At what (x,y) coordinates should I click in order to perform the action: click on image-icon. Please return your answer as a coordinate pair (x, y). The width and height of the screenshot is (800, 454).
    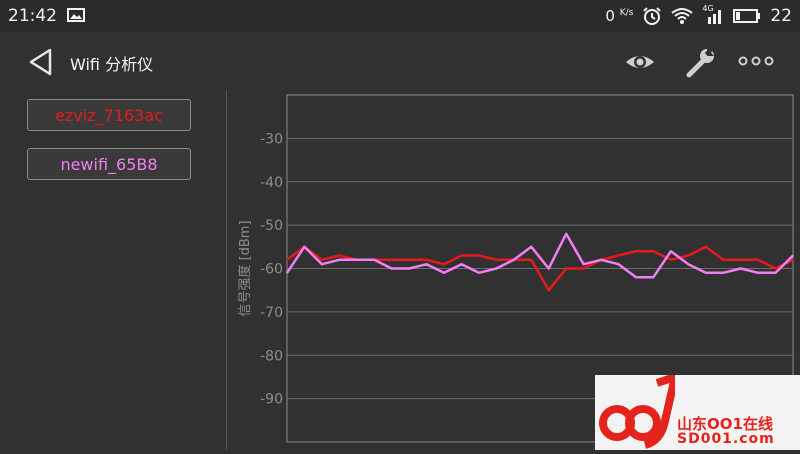
    Looking at the image, I should click on (76, 15).